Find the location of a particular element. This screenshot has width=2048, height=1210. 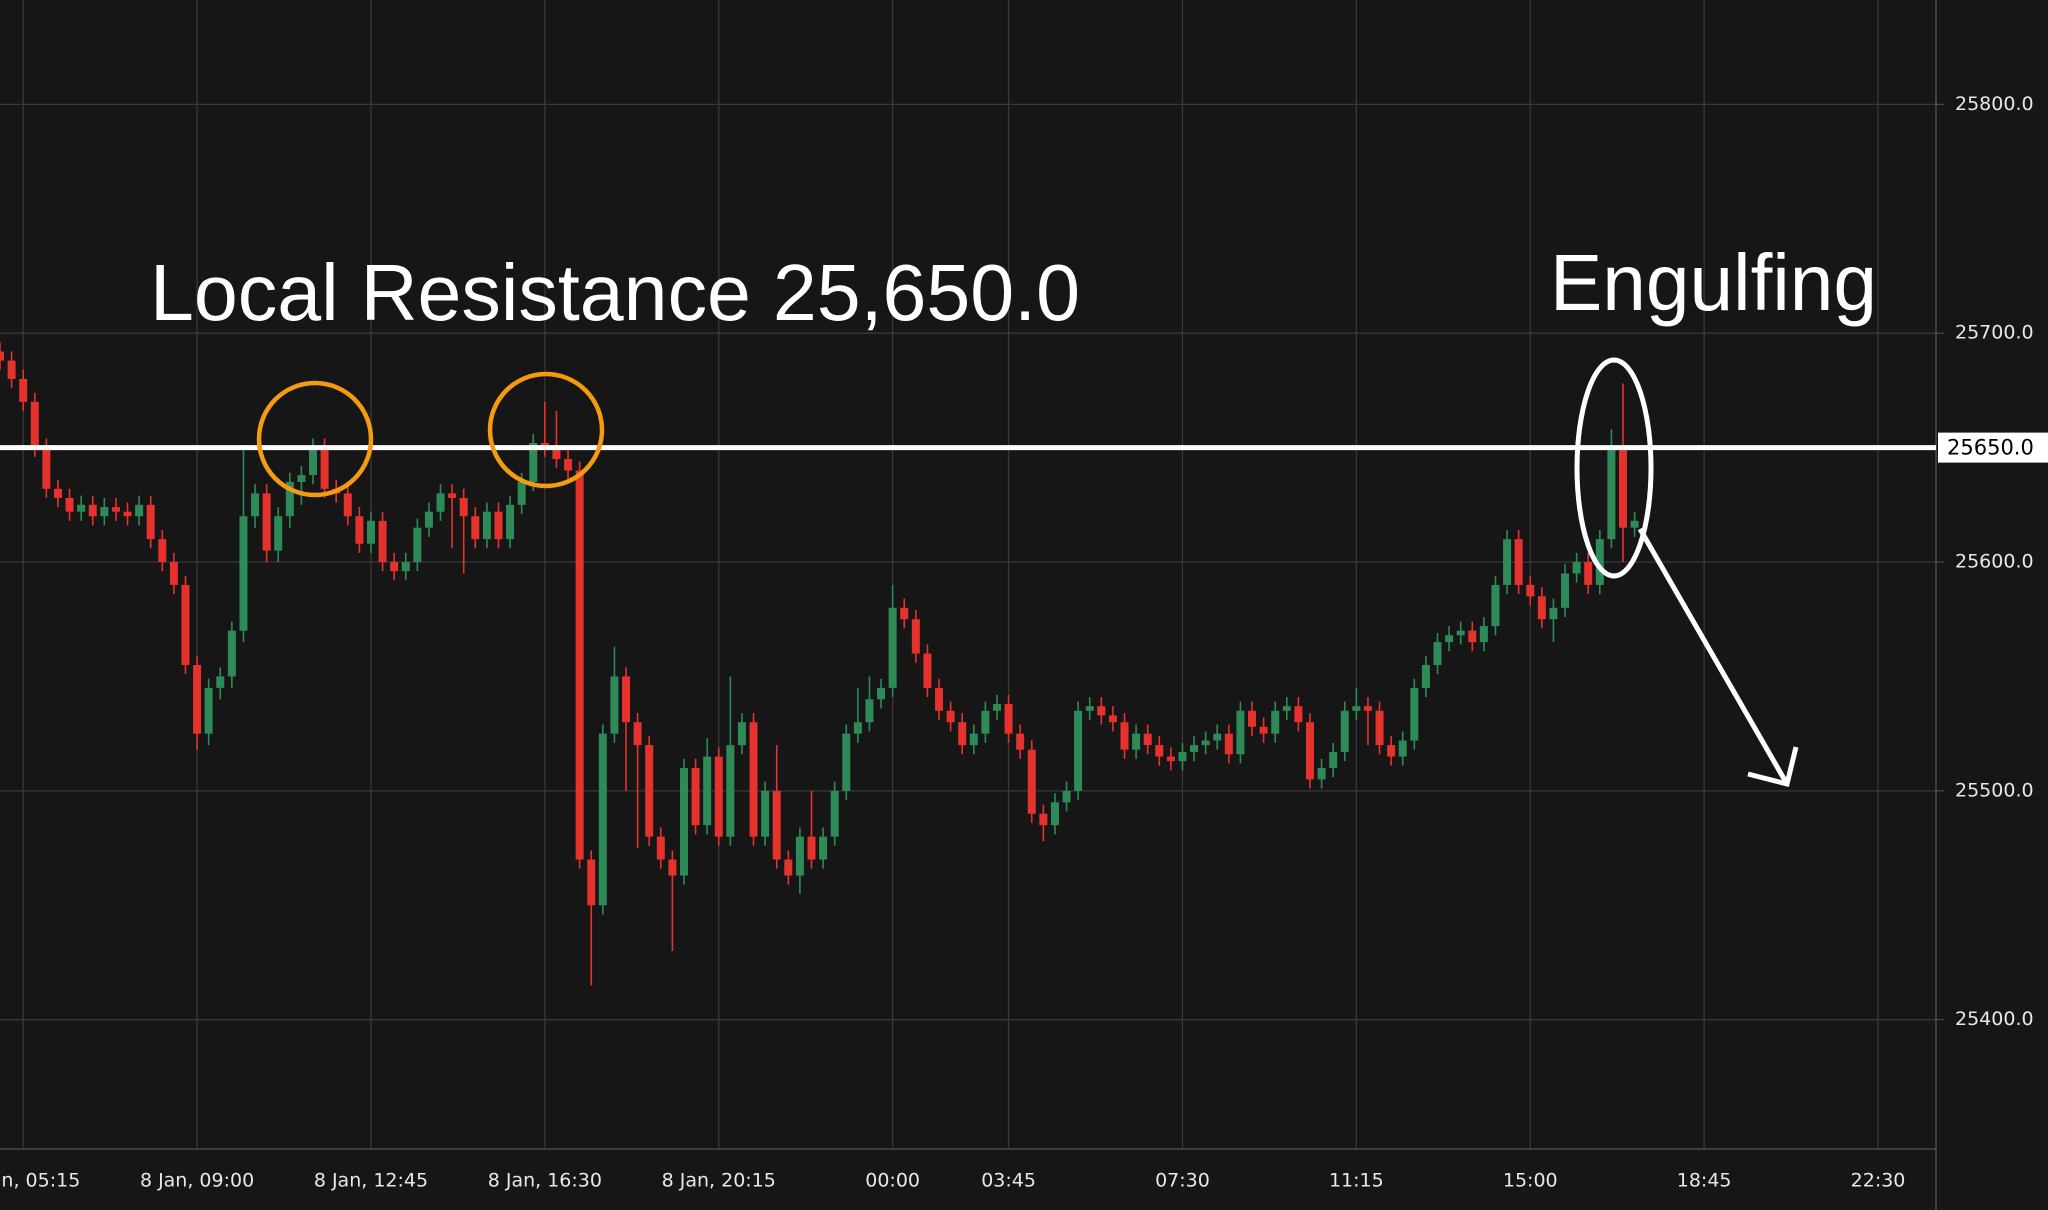

x-tick-label: 15:00 is located at coordinates (1530, 1181).